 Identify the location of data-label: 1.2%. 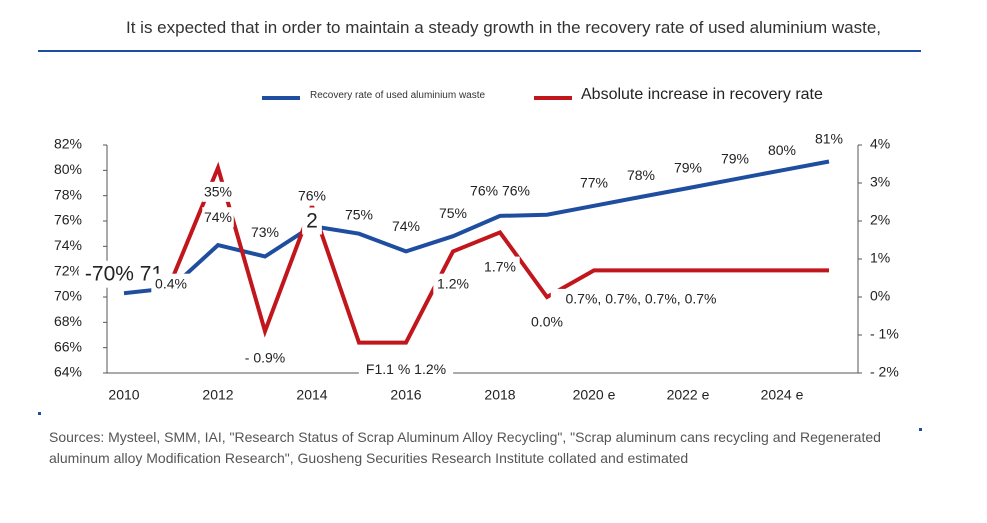
(453, 283).